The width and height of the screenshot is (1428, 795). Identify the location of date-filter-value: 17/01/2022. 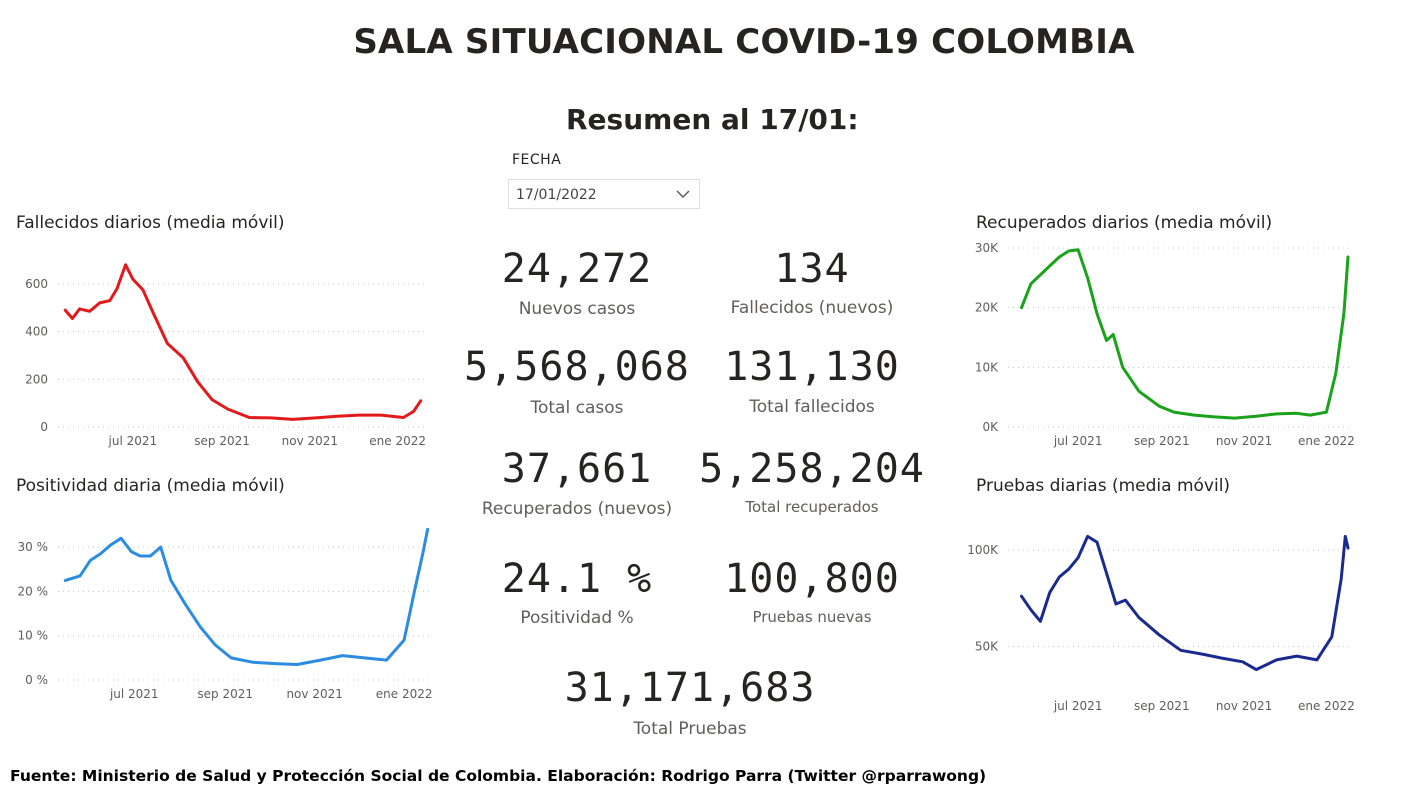
(556, 195).